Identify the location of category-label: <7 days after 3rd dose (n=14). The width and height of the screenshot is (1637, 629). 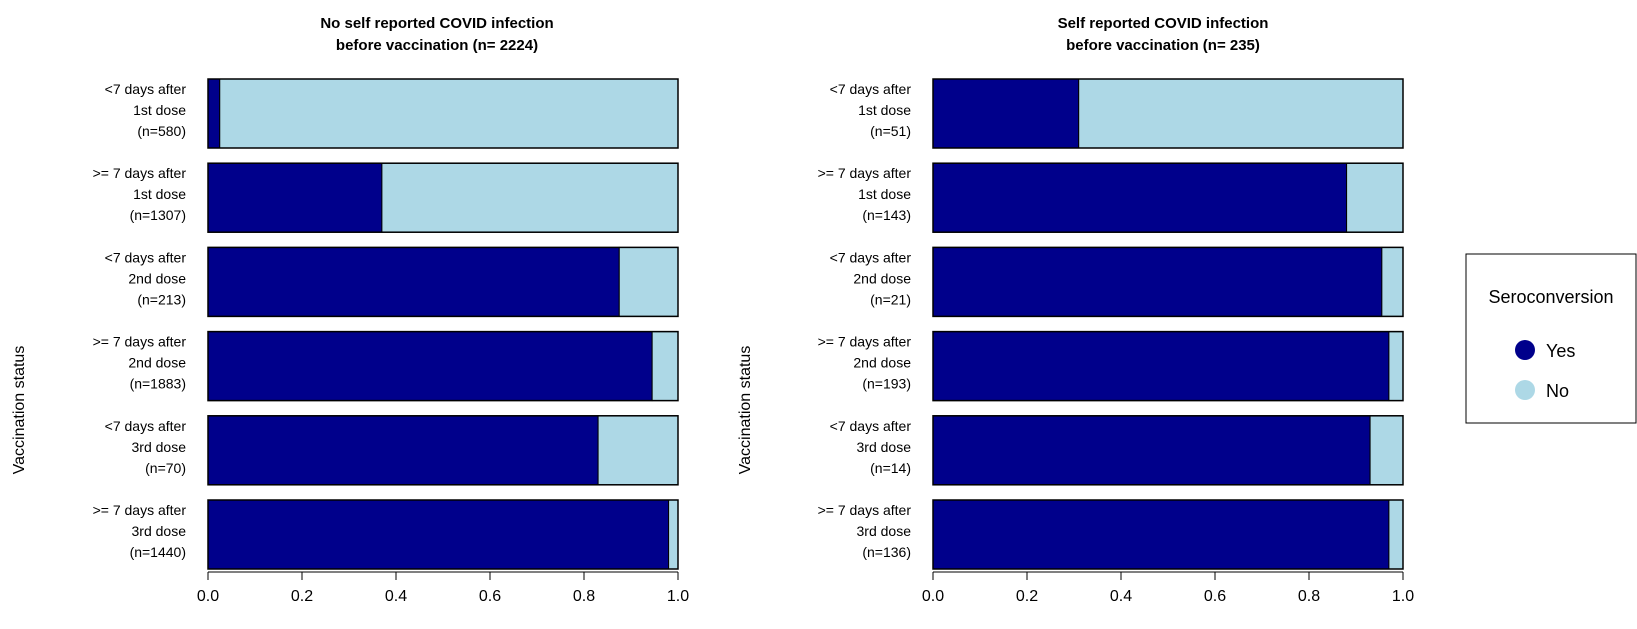
(871, 447).